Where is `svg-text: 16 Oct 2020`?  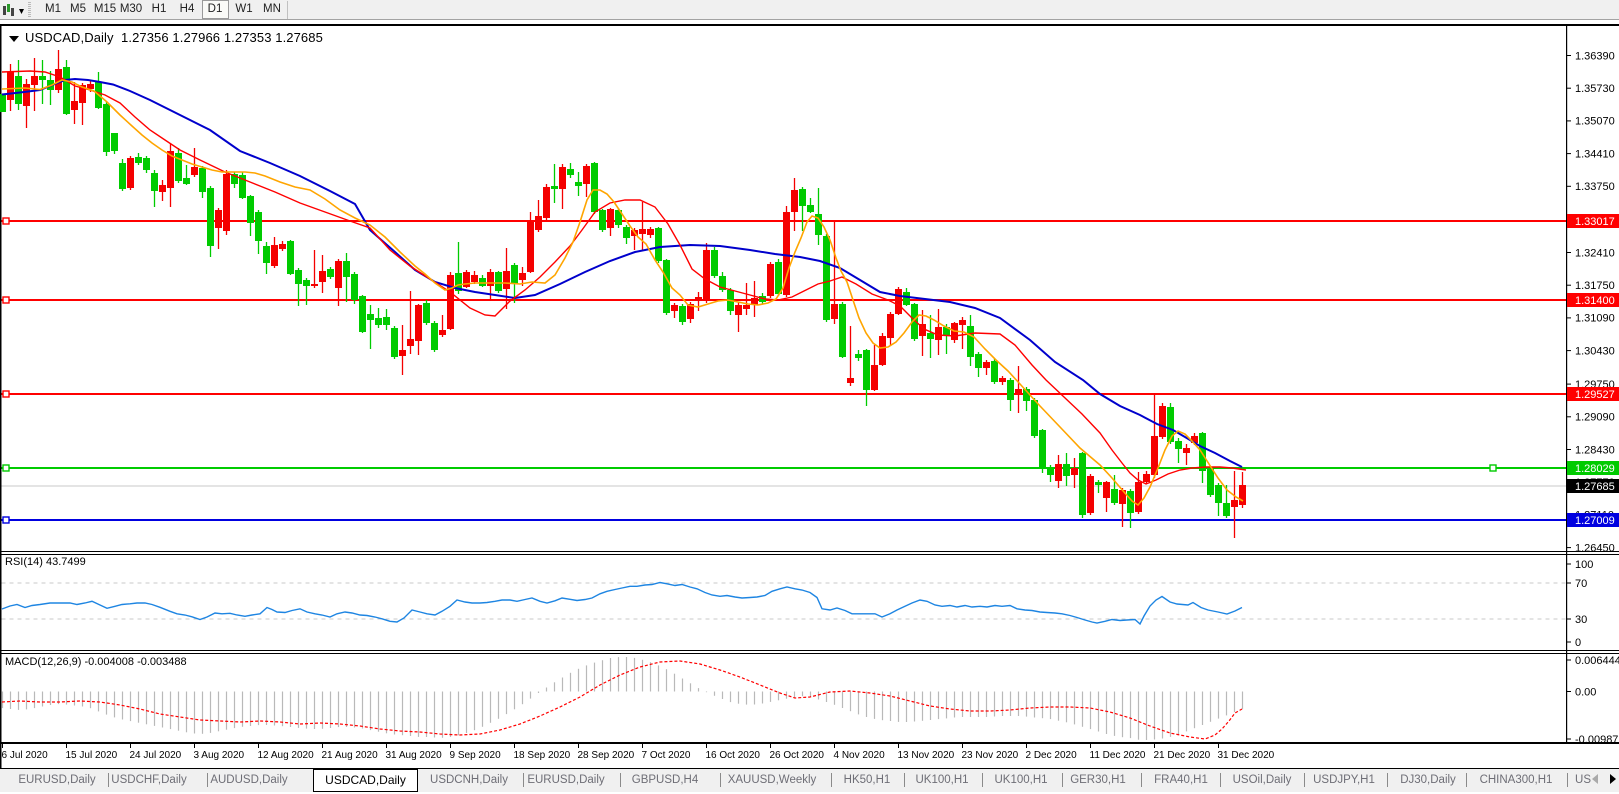
svg-text: 16 Oct 2020 is located at coordinates (733, 755).